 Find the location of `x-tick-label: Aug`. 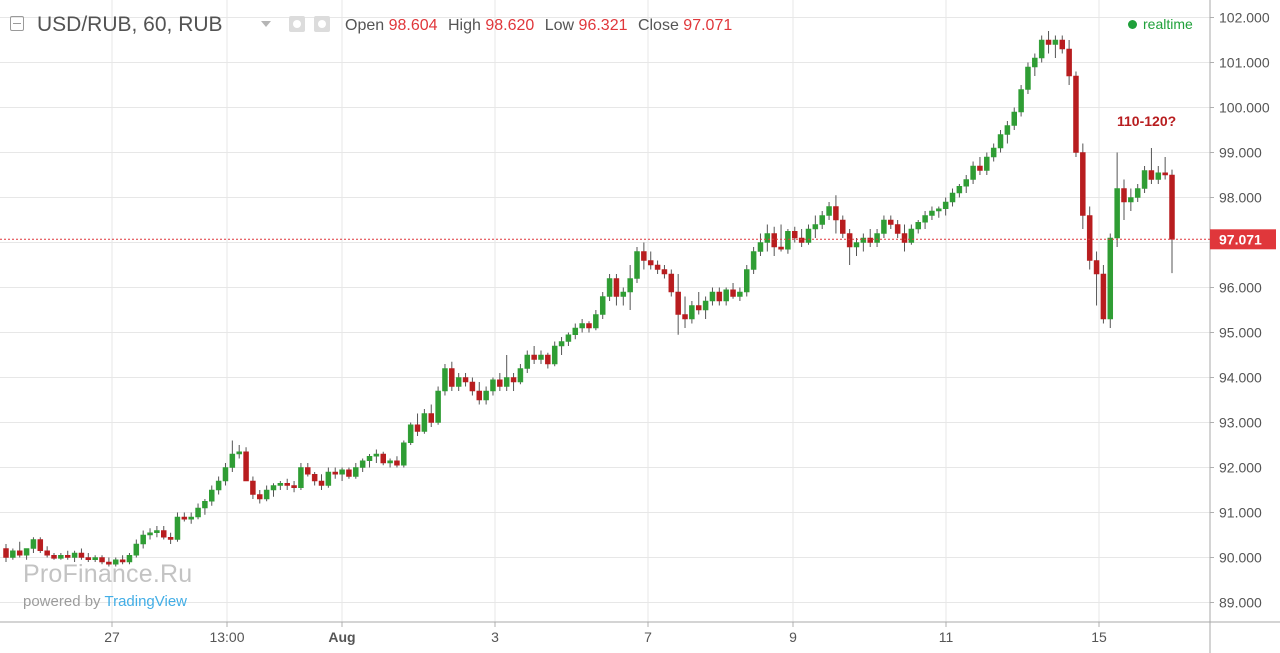

x-tick-label: Aug is located at coordinates (341, 637).